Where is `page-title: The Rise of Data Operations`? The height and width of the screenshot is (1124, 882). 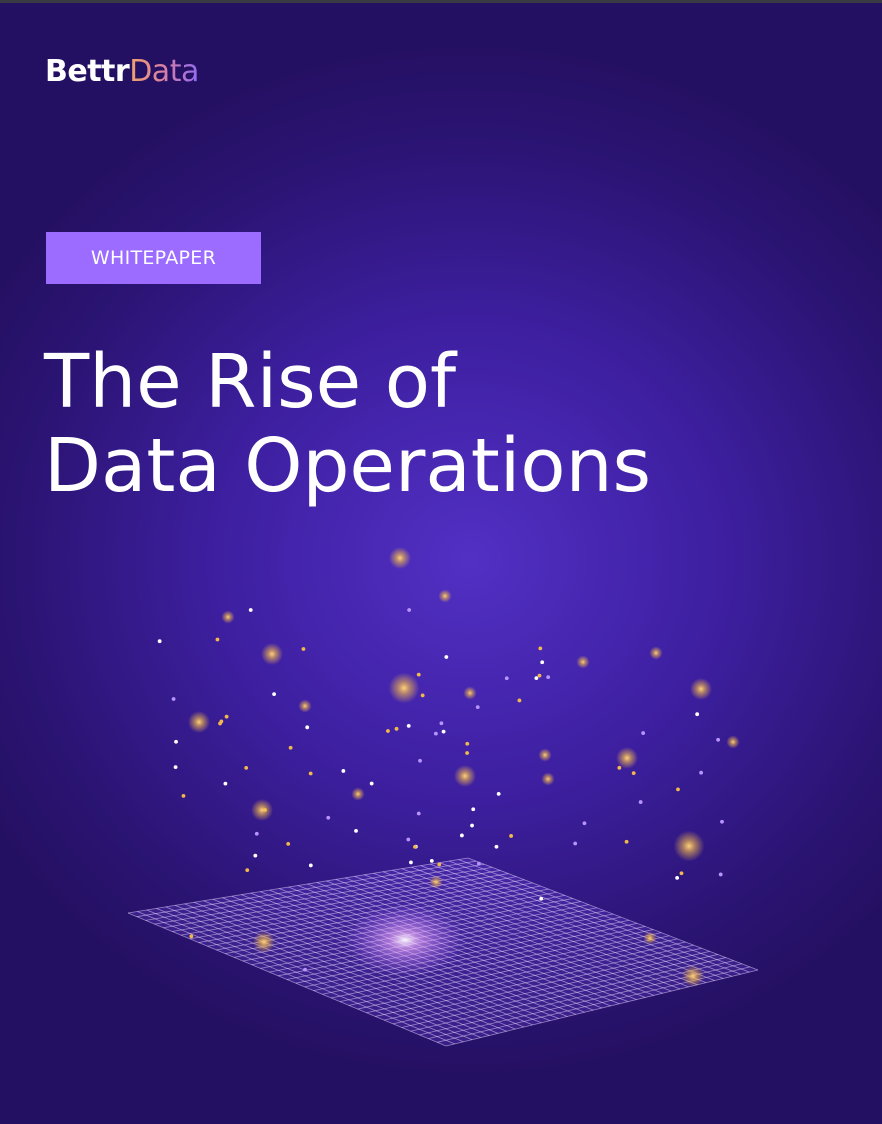
page-title: The Rise of Data Operations is located at coordinates (444, 424).